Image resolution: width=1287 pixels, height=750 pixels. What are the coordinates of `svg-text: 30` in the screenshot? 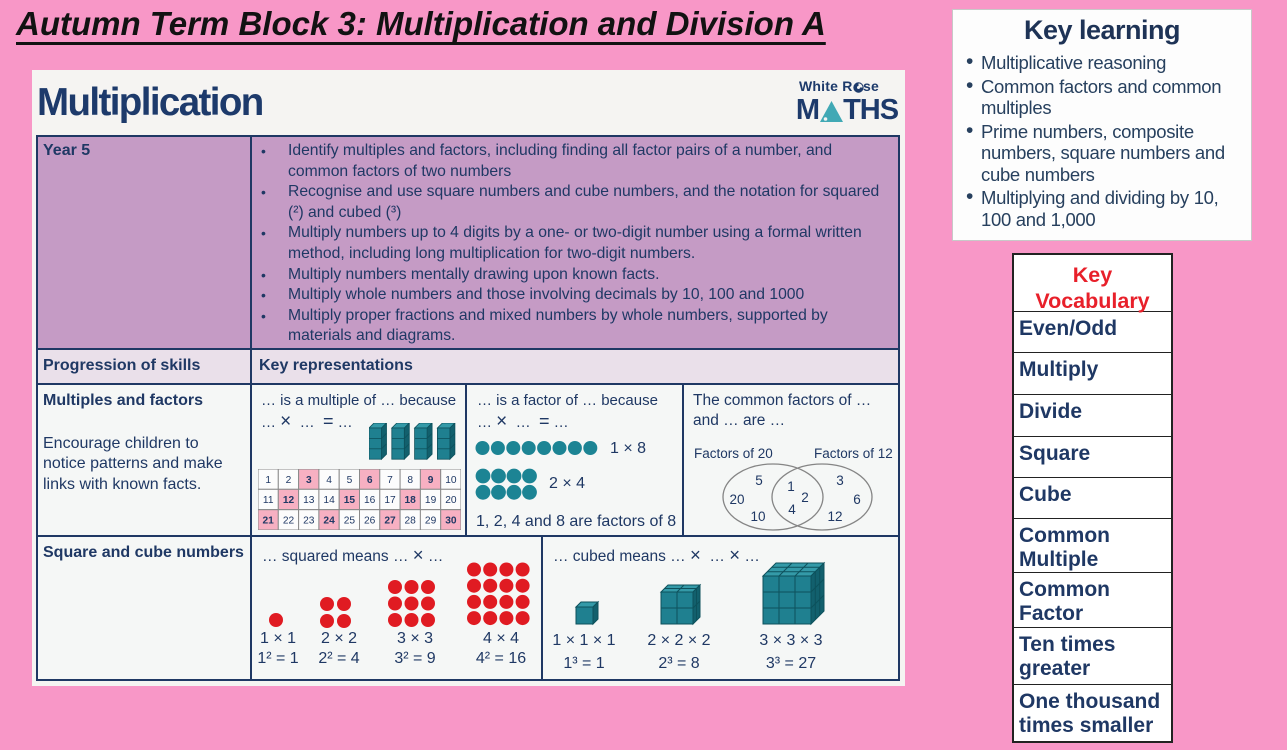 It's located at (451, 521).